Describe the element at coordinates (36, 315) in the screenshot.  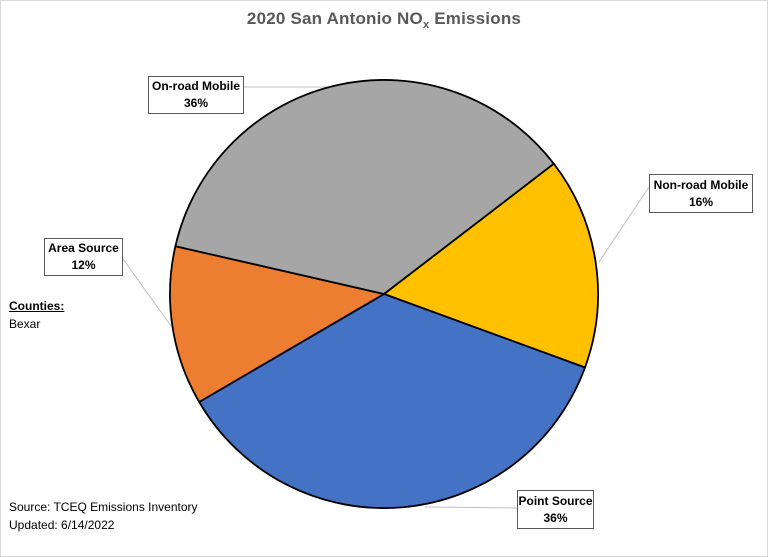
I see `counties-block: Counties: Bexar` at that location.